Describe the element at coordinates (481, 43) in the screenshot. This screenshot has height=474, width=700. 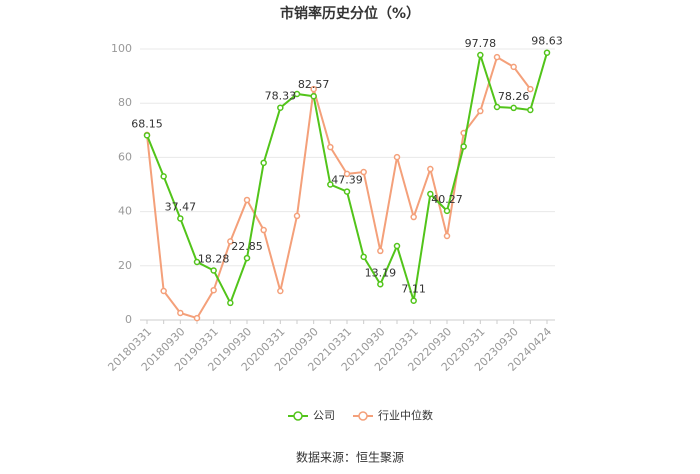
I see `data-label: 97.78` at that location.